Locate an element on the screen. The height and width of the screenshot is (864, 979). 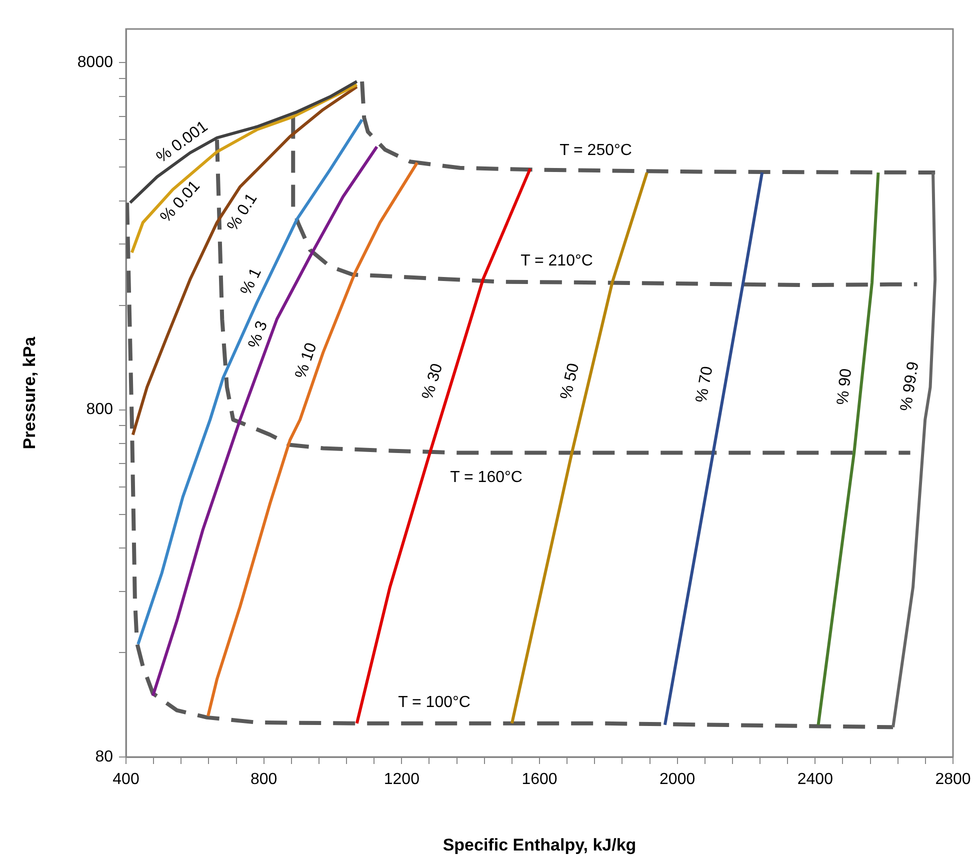
x-tick-label: 800 is located at coordinates (264, 779).